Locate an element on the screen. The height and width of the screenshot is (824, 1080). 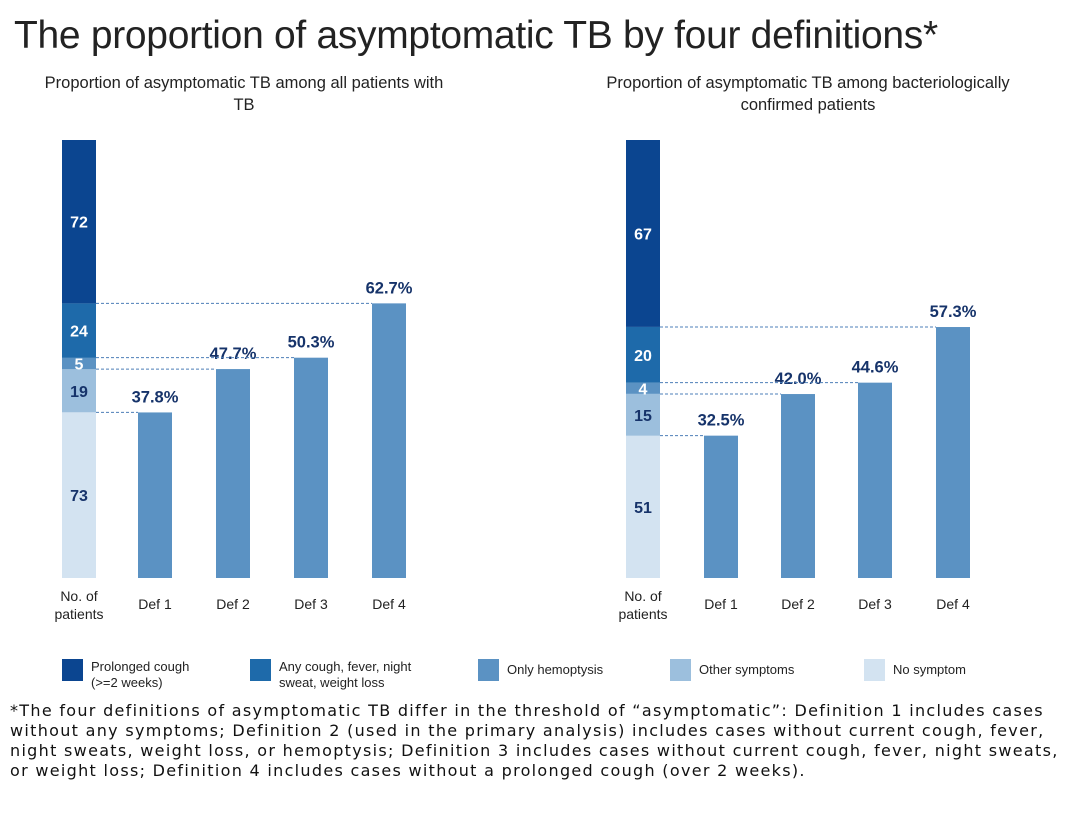
stacked-label-any-cough-left: 24 is located at coordinates (79, 332).